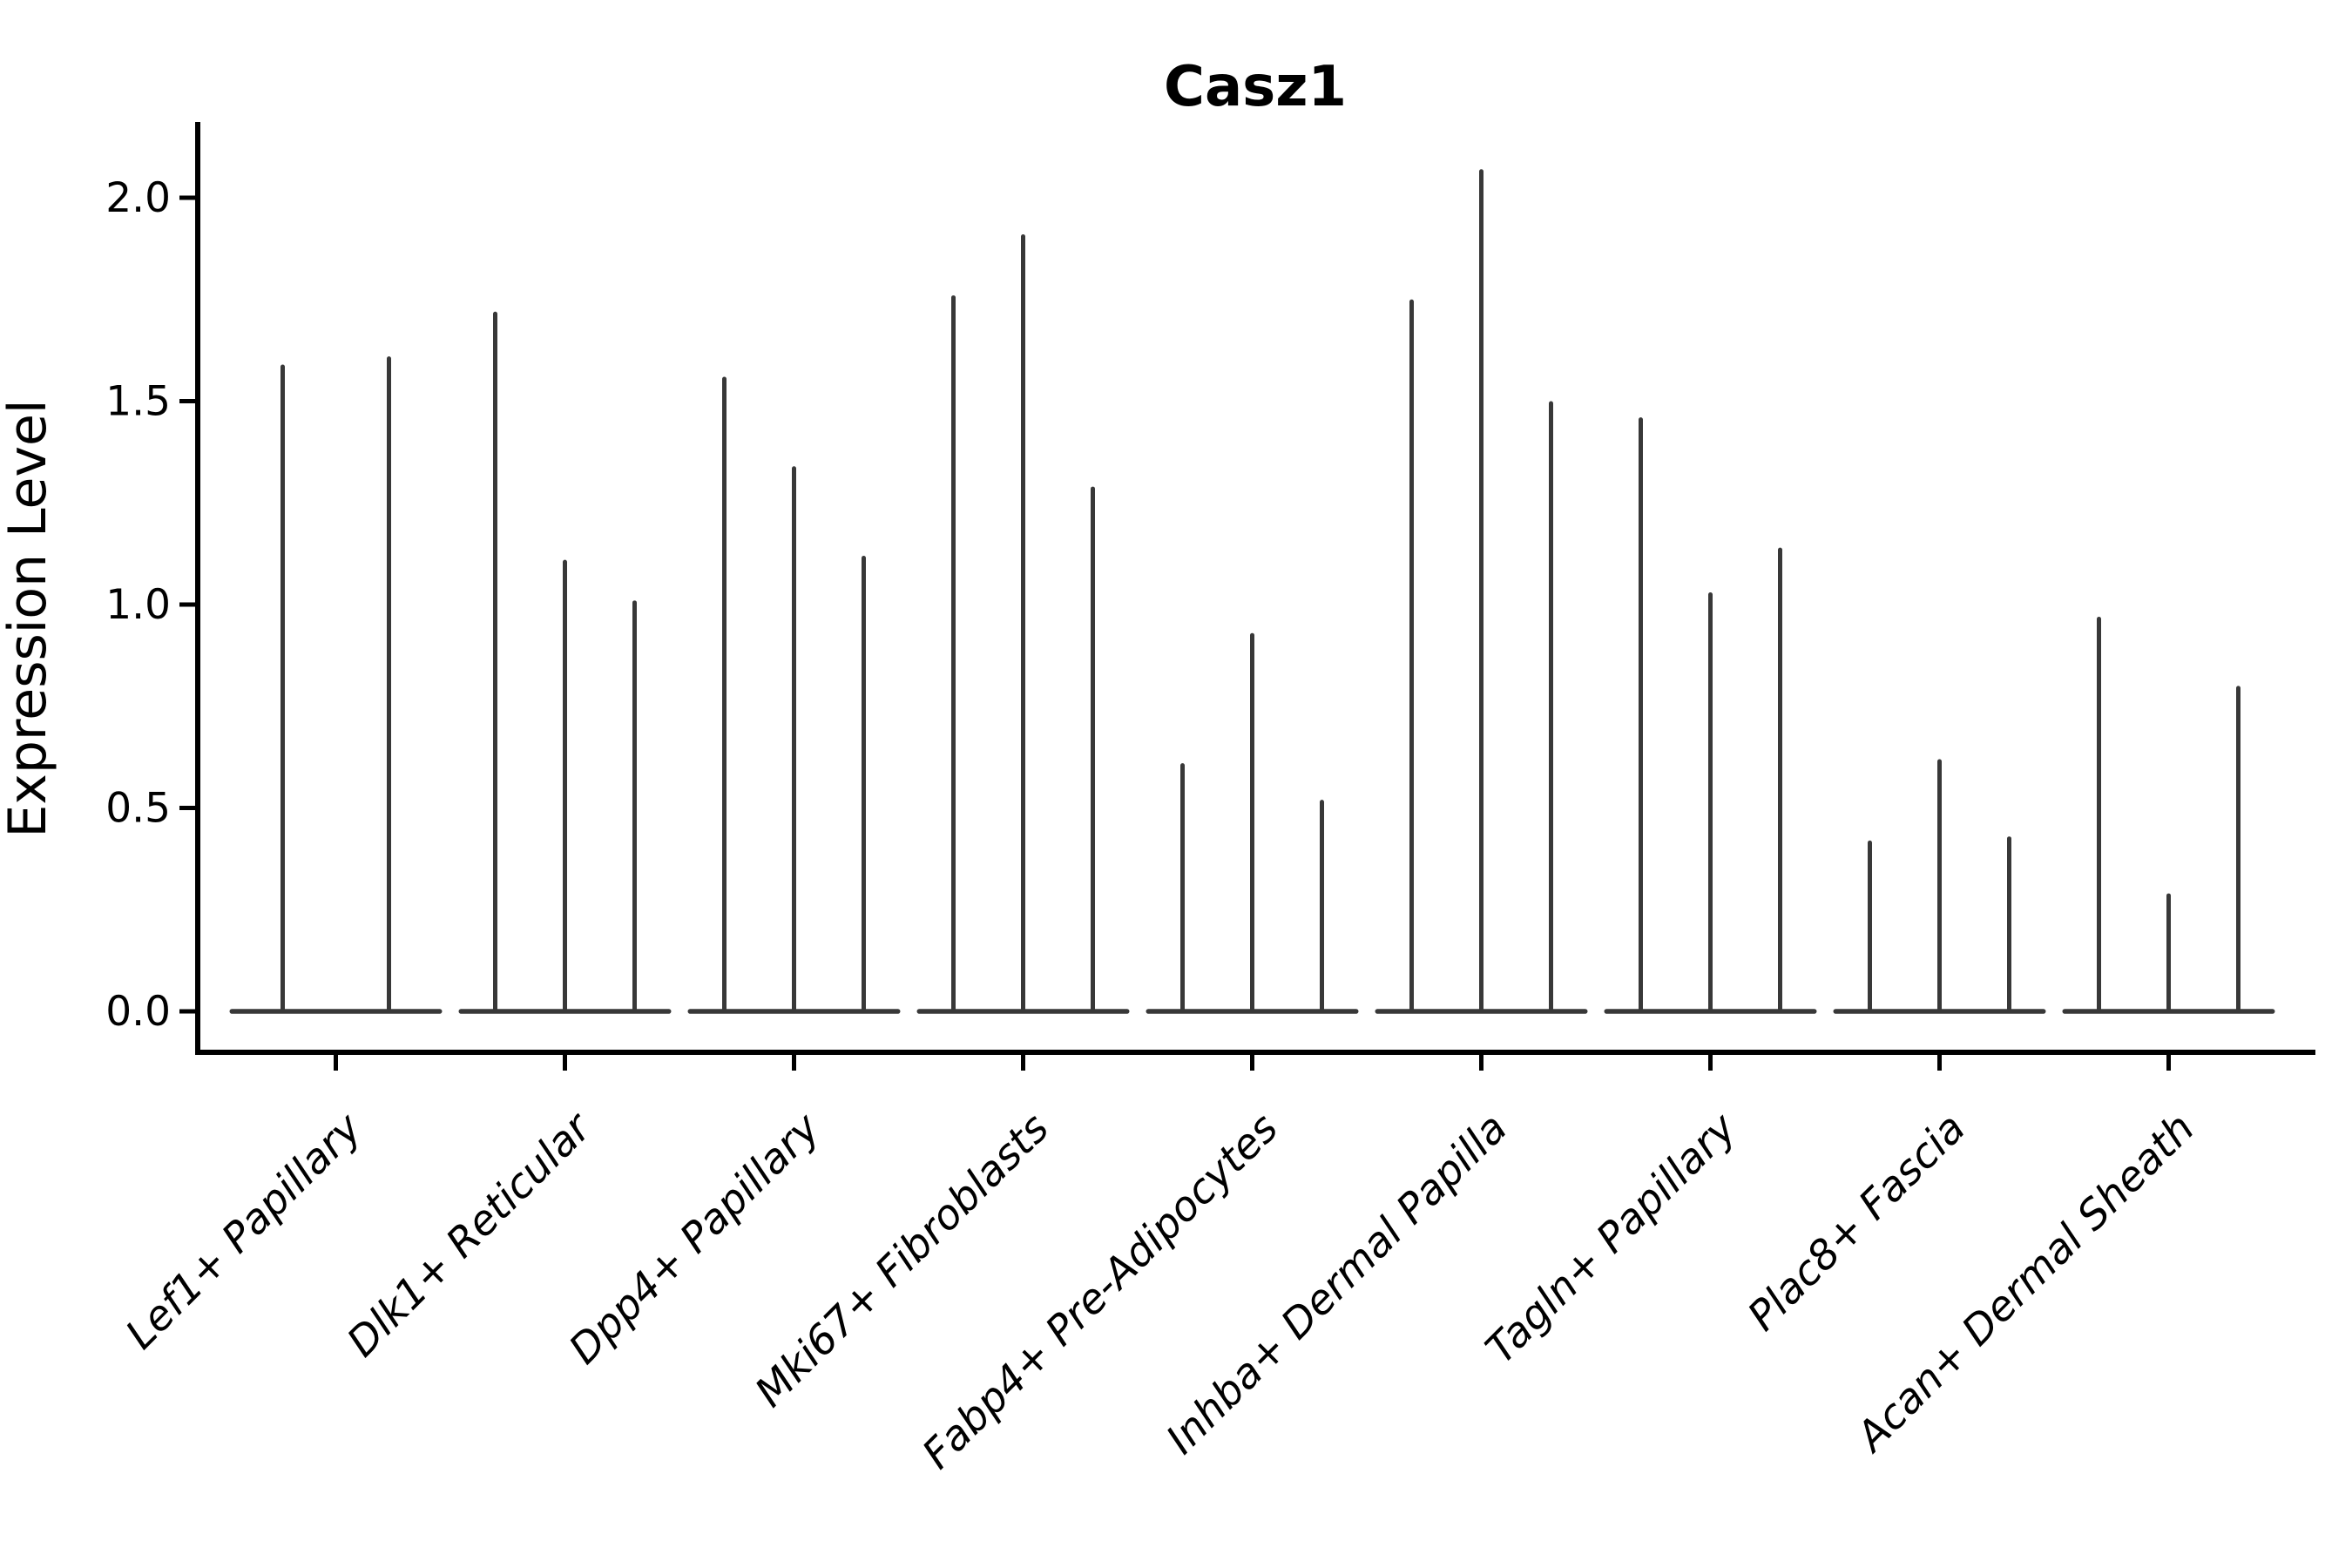 The height and width of the screenshot is (1568, 2352). Describe the element at coordinates (1857, 1223) in the screenshot. I see `x-tick-label: Plac8+ Fascia` at that location.